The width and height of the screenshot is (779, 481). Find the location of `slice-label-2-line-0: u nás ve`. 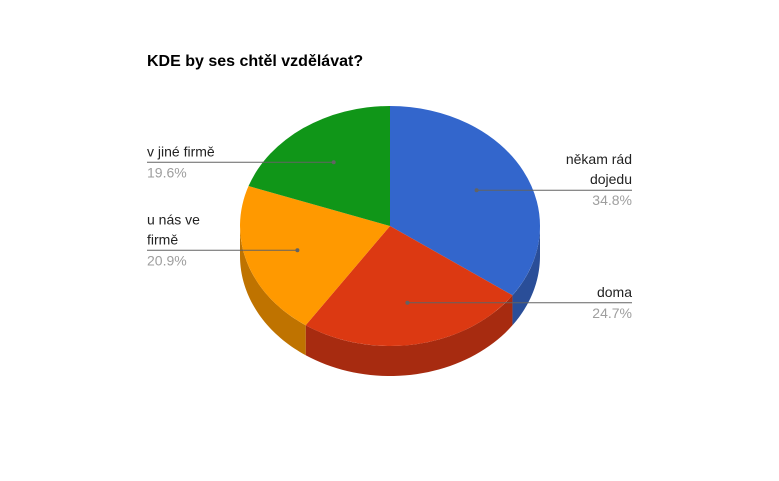

slice-label-2-line-0: u nás ve is located at coordinates (173, 219).